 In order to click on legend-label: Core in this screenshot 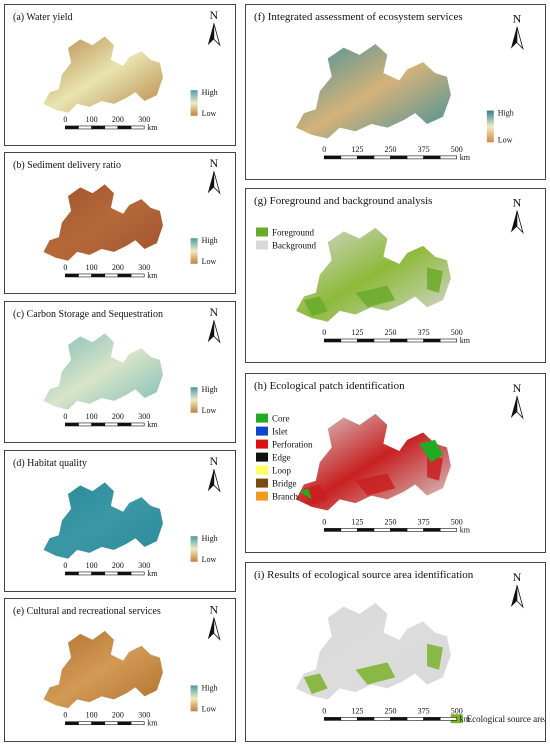, I will do `click(281, 419)`.